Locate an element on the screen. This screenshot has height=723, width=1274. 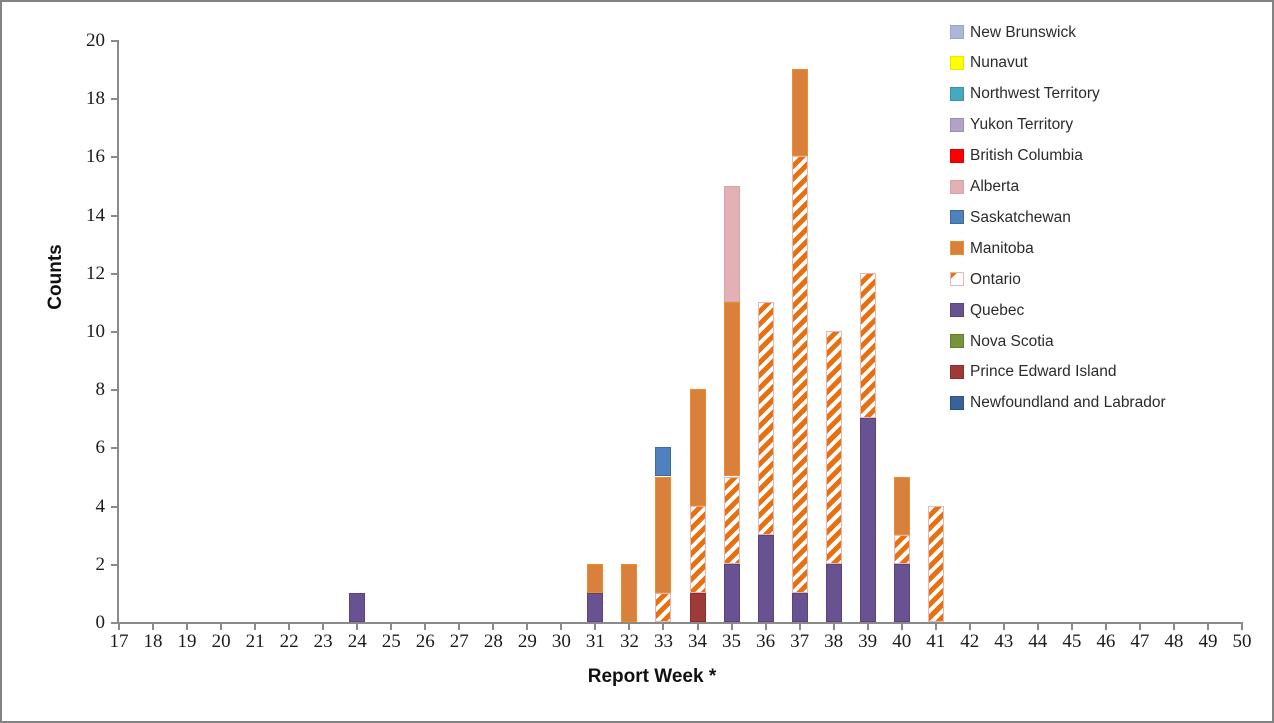
legend-item-mb: Manitoba is located at coordinates (992, 248).